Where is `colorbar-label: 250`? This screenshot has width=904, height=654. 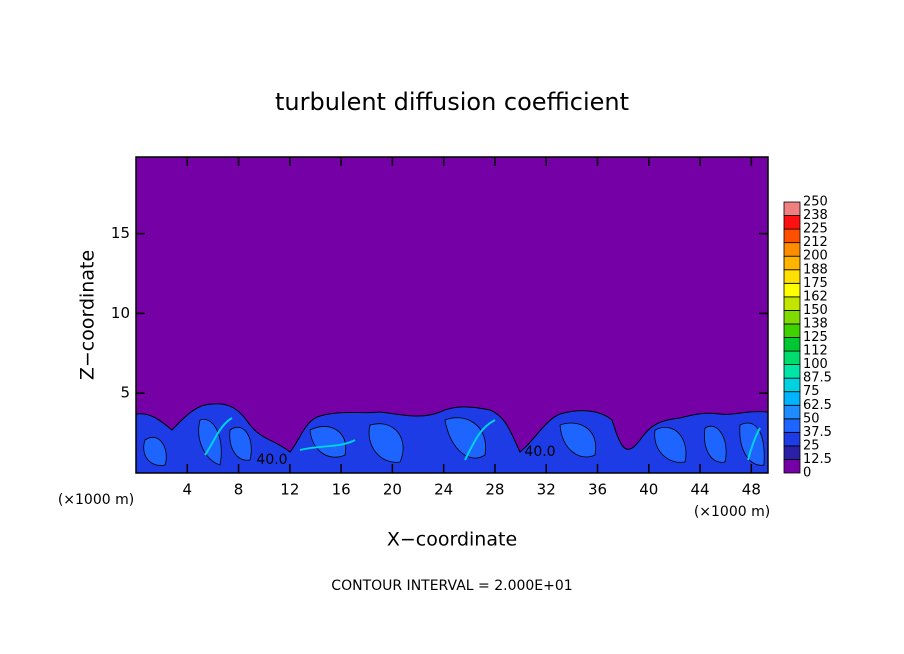 colorbar-label: 250 is located at coordinates (815, 202).